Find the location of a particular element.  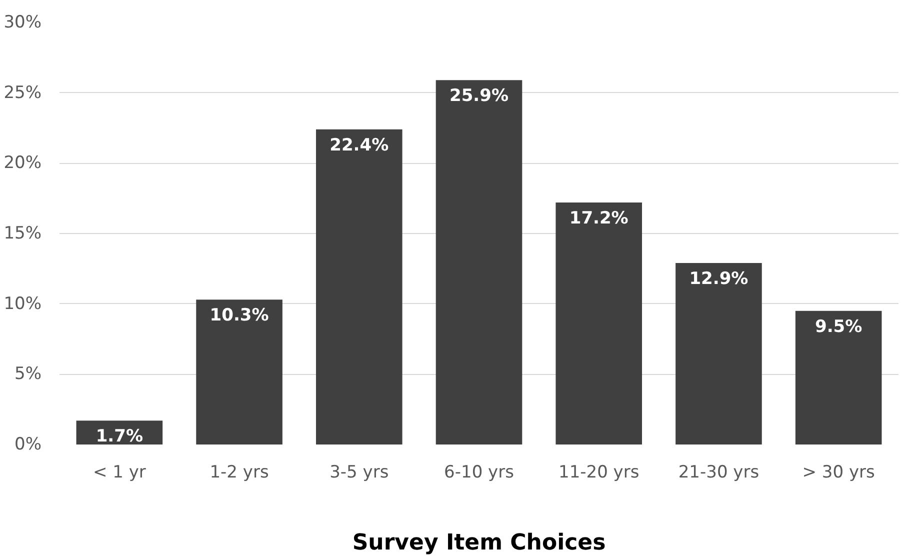

x-tick-label: 6-10 yrs is located at coordinates (479, 472).